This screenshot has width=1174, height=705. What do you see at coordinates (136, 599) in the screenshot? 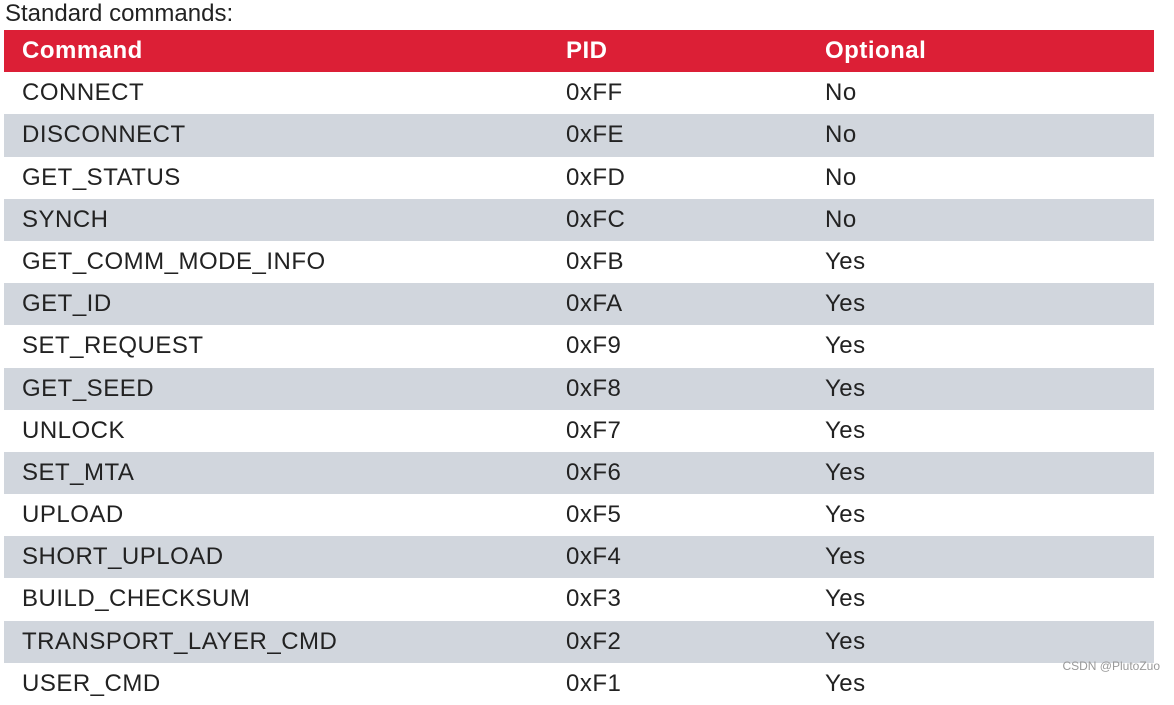
I see `table-cell: BUILD_CHECKSUM` at bounding box center [136, 599].